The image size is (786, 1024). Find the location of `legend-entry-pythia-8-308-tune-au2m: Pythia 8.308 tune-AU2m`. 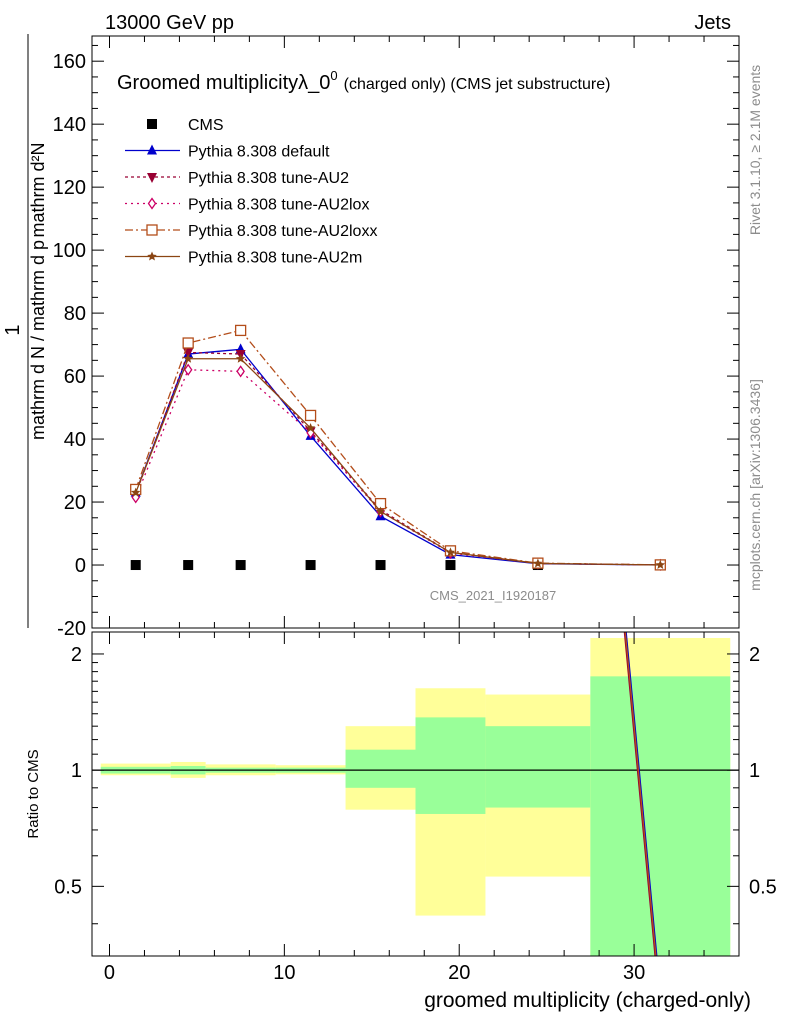

legend-entry-pythia-8-308-tune-au2m: Pythia 8.308 tune-AU2m is located at coordinates (243, 258).